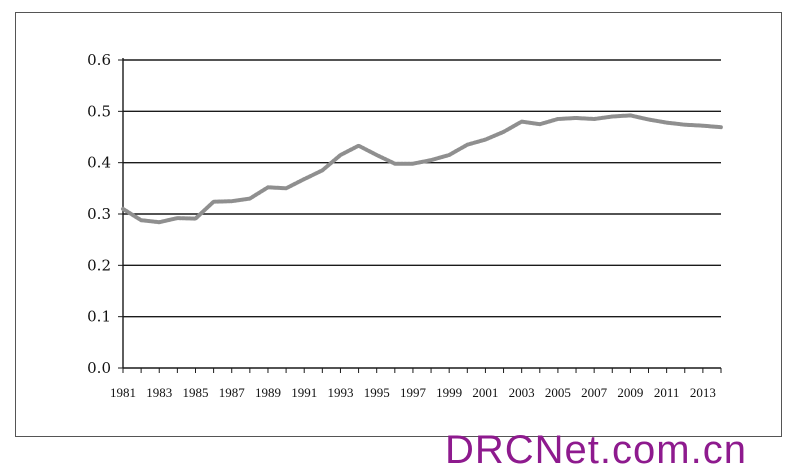 This screenshot has width=800, height=472. I want to click on x-tick-label-1989: 1989, so click(268, 392).